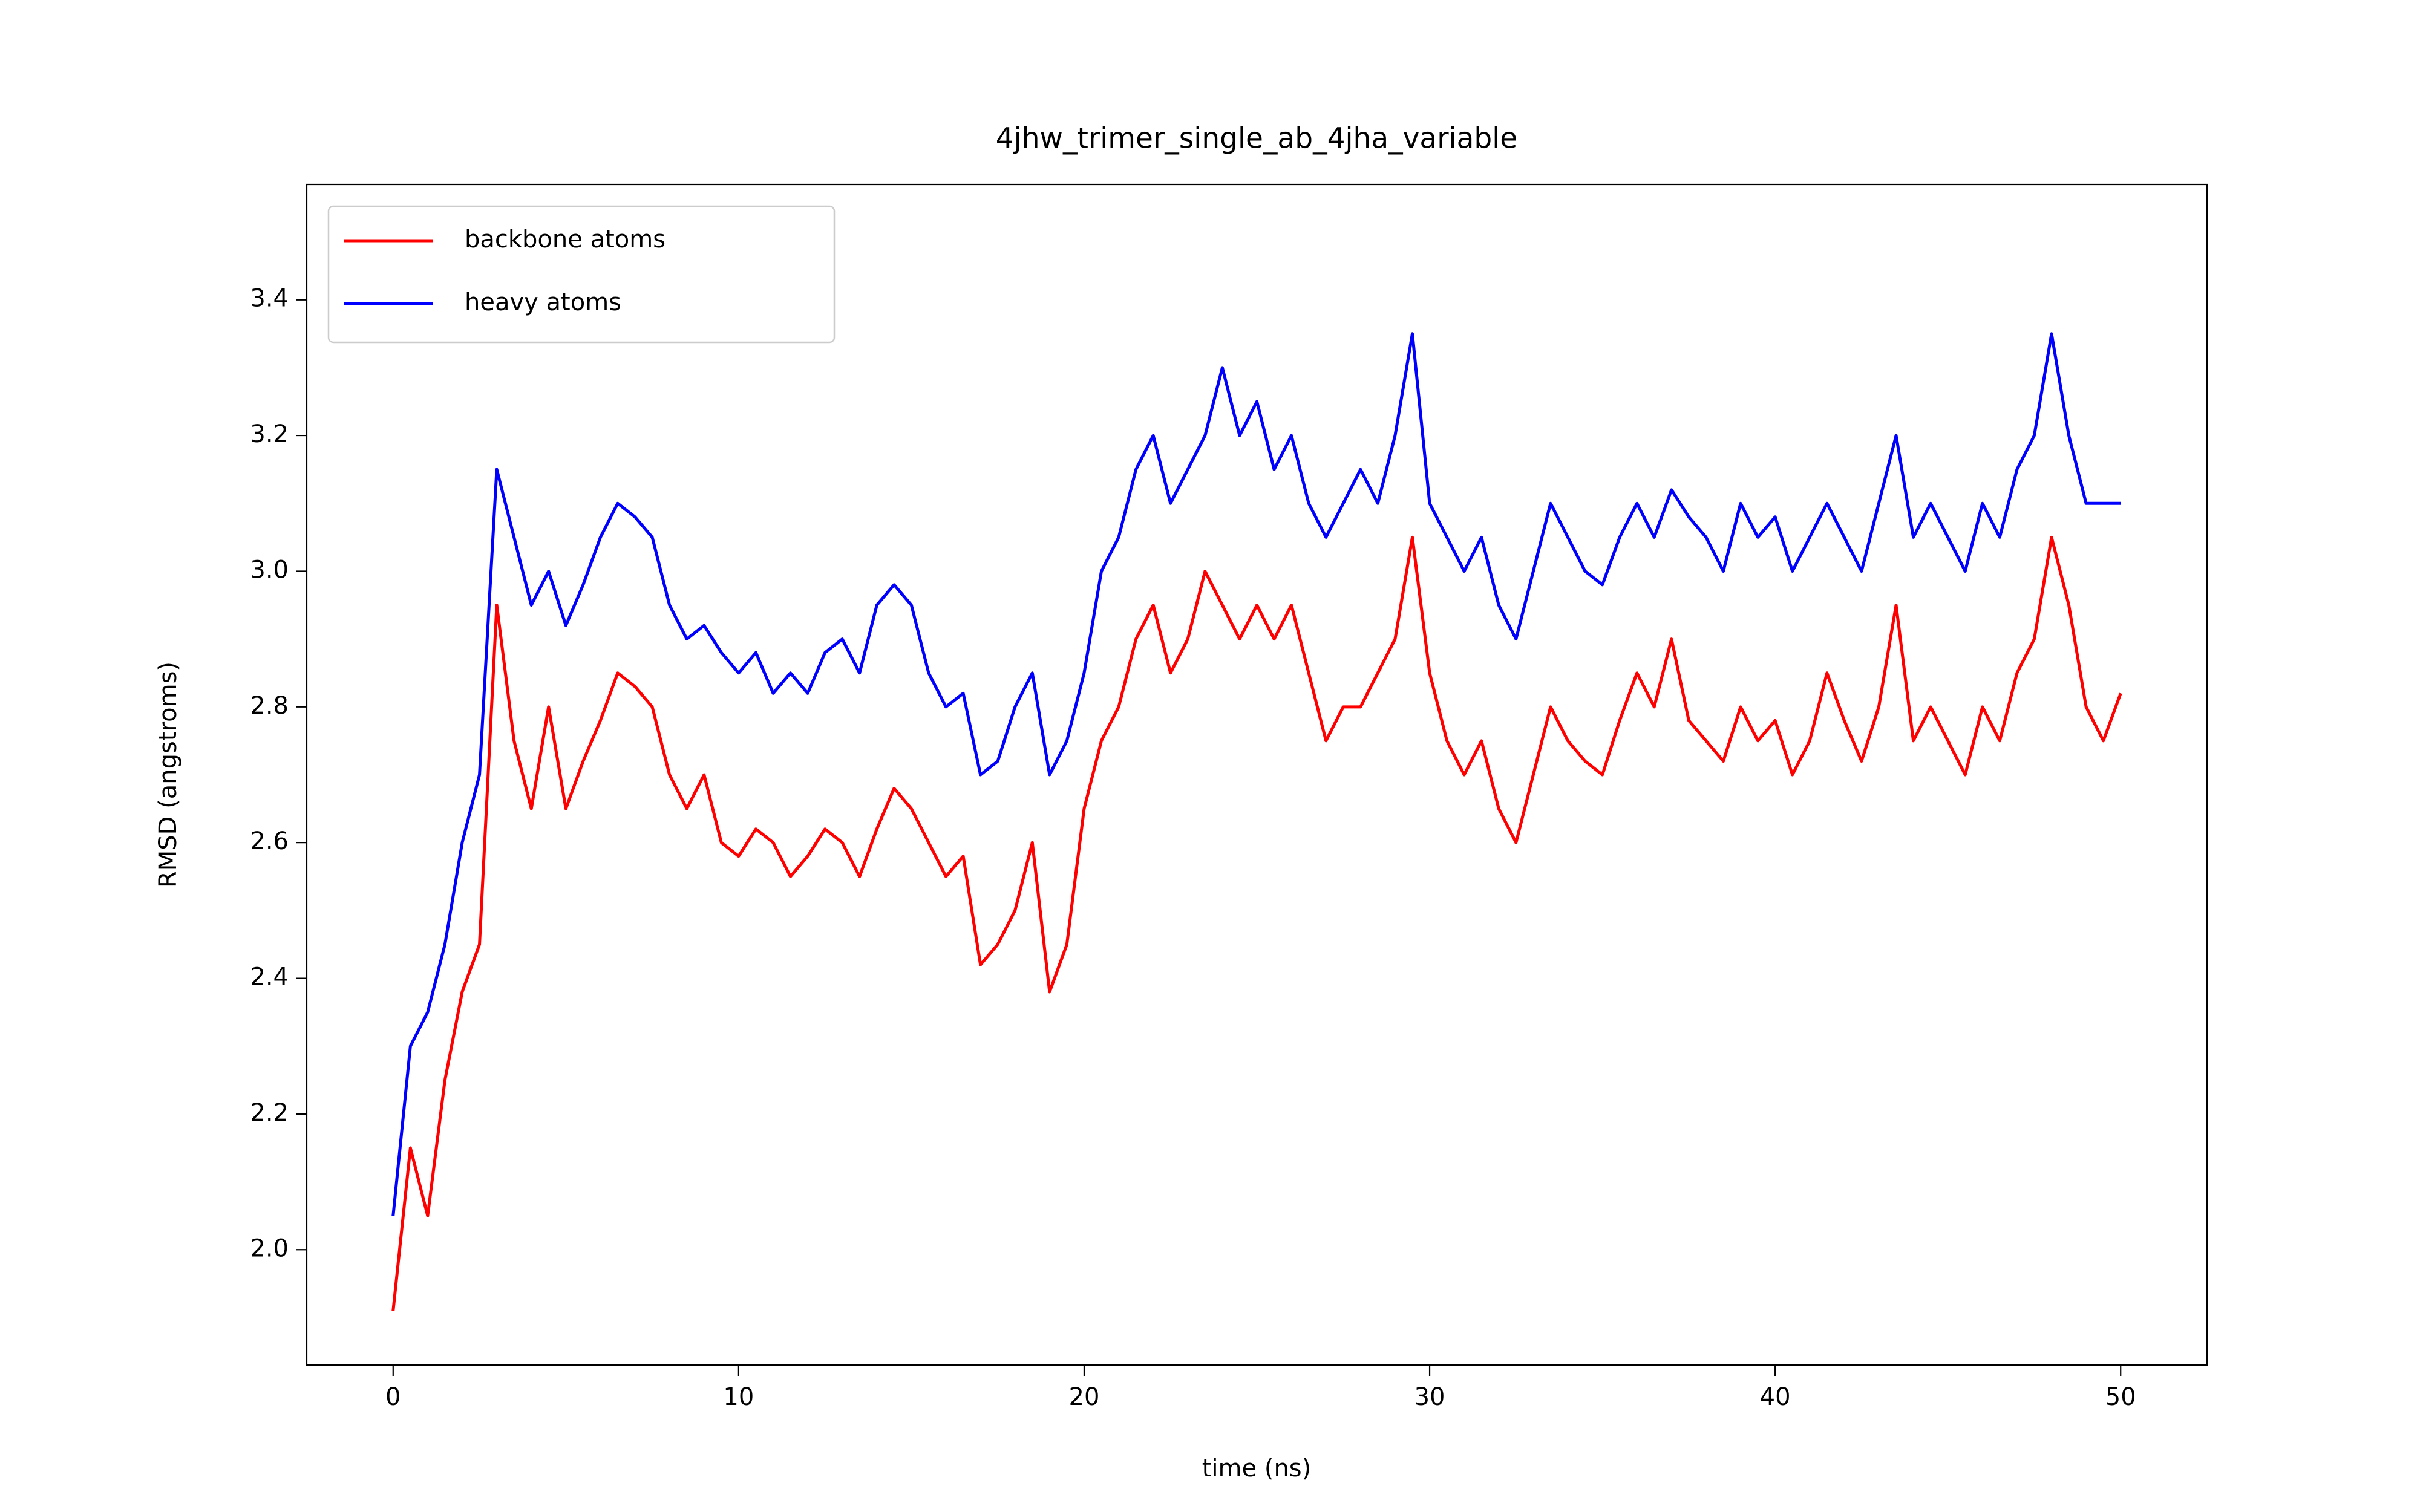  I want to click on x-tick-label: 50, so click(2120, 1397).